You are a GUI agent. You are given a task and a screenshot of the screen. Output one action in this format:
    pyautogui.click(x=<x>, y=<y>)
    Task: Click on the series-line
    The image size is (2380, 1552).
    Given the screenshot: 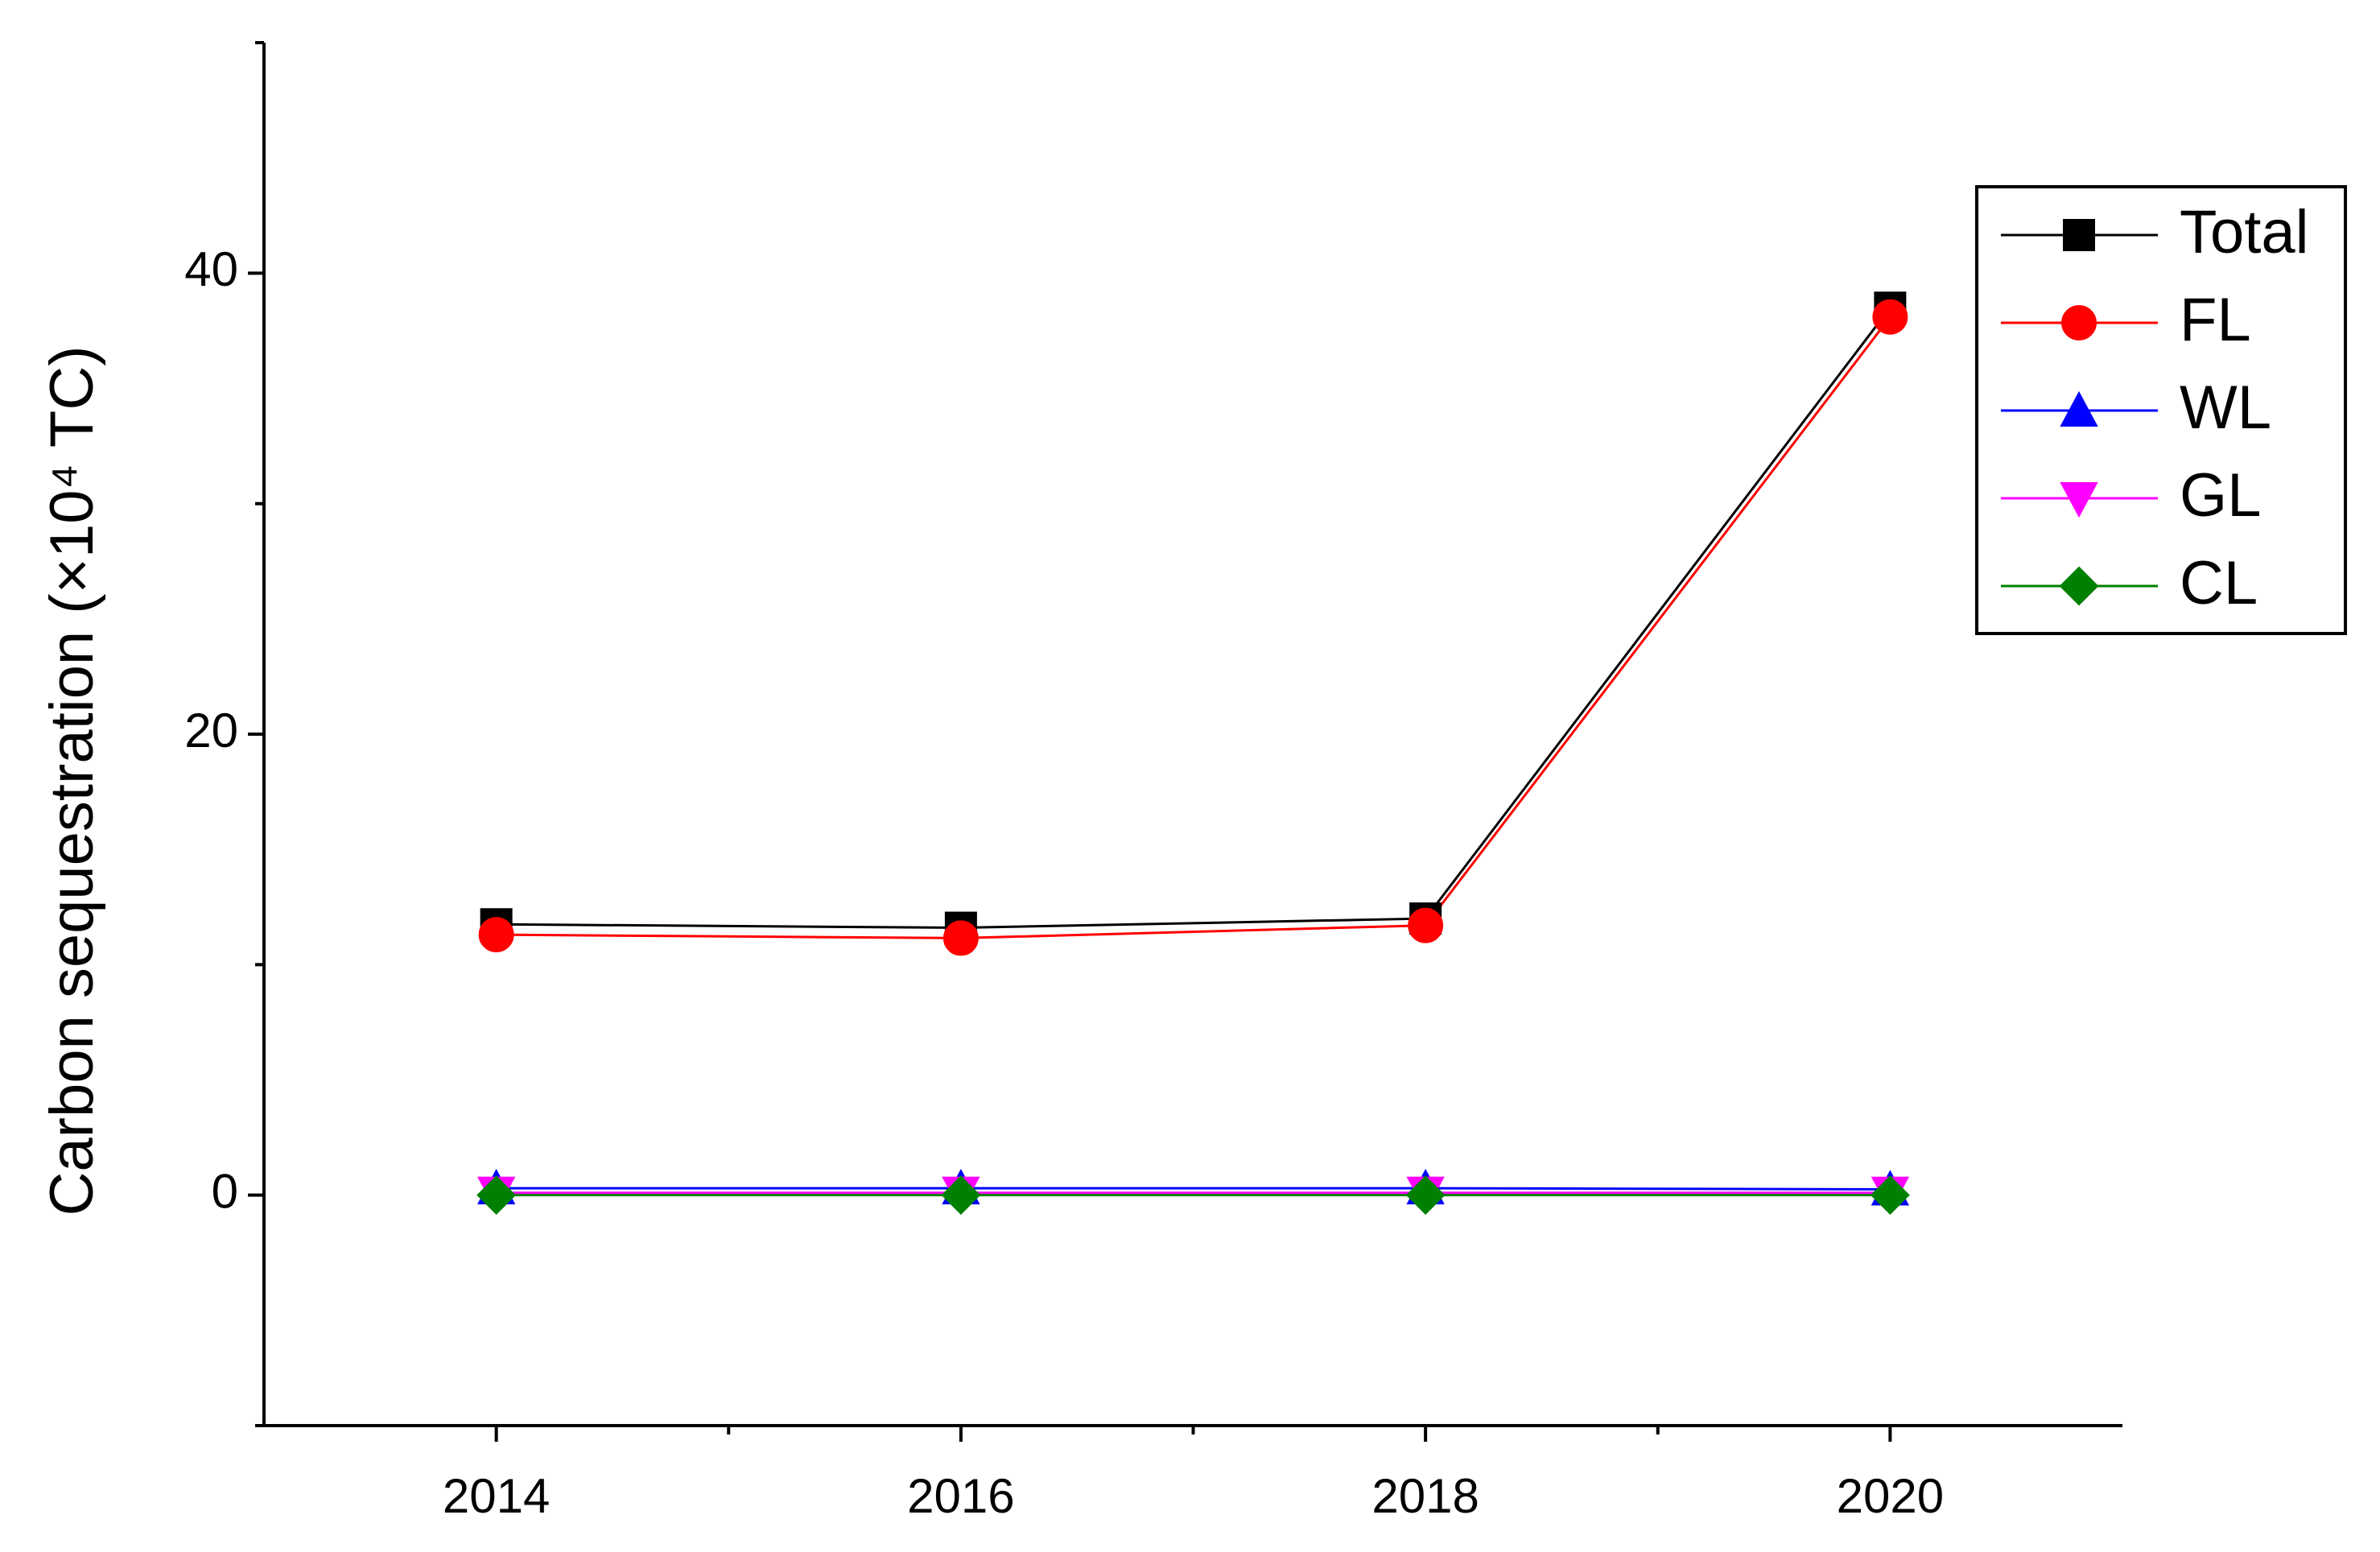 What is the action you would take?
    pyautogui.click(x=1193, y=1189)
    